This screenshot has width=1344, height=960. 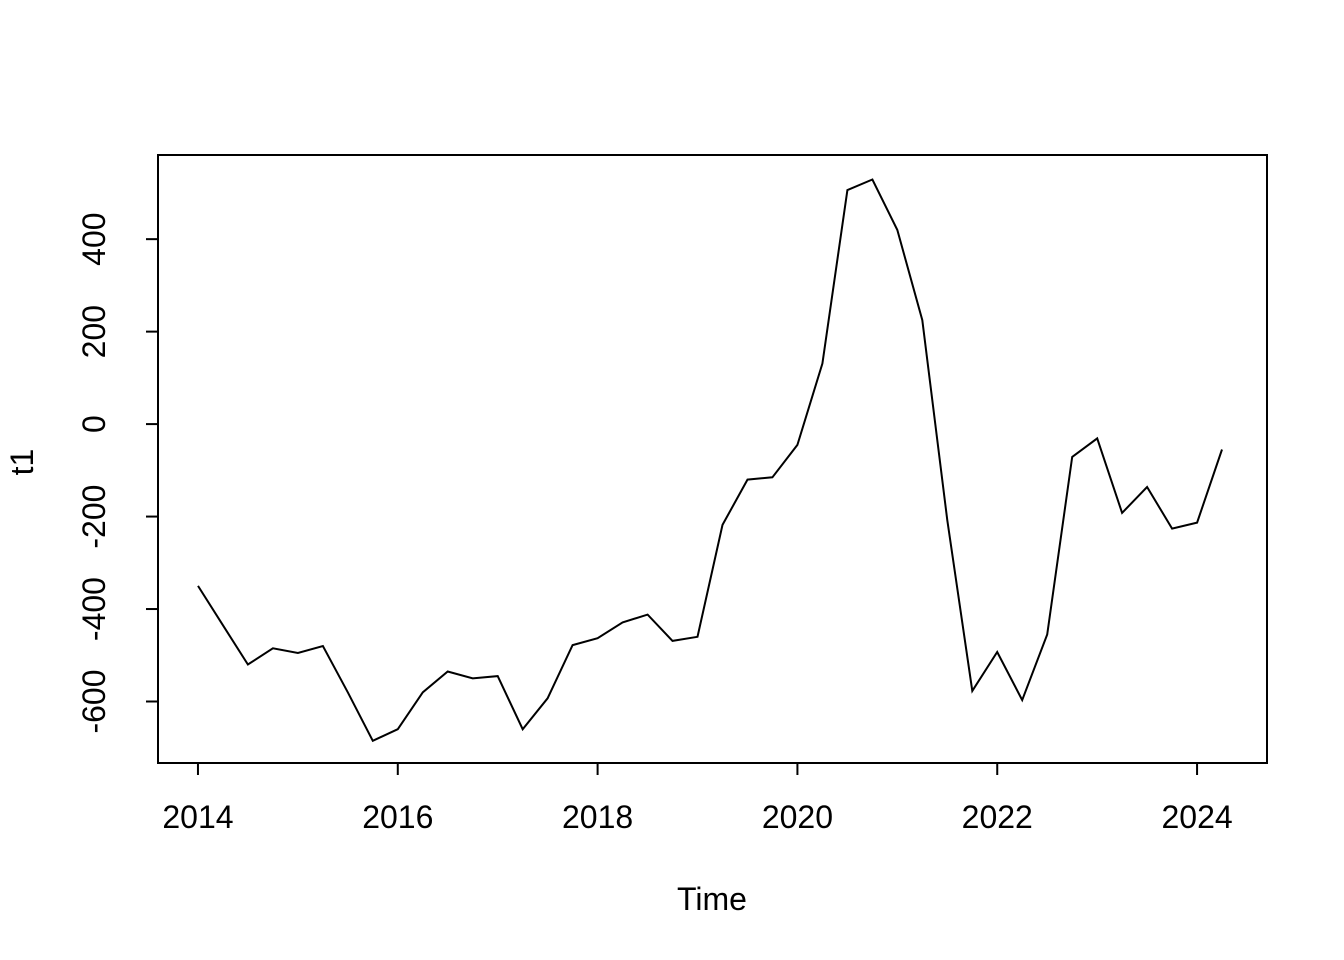 What do you see at coordinates (197, 817) in the screenshot?
I see `x-tick-label: 2014` at bounding box center [197, 817].